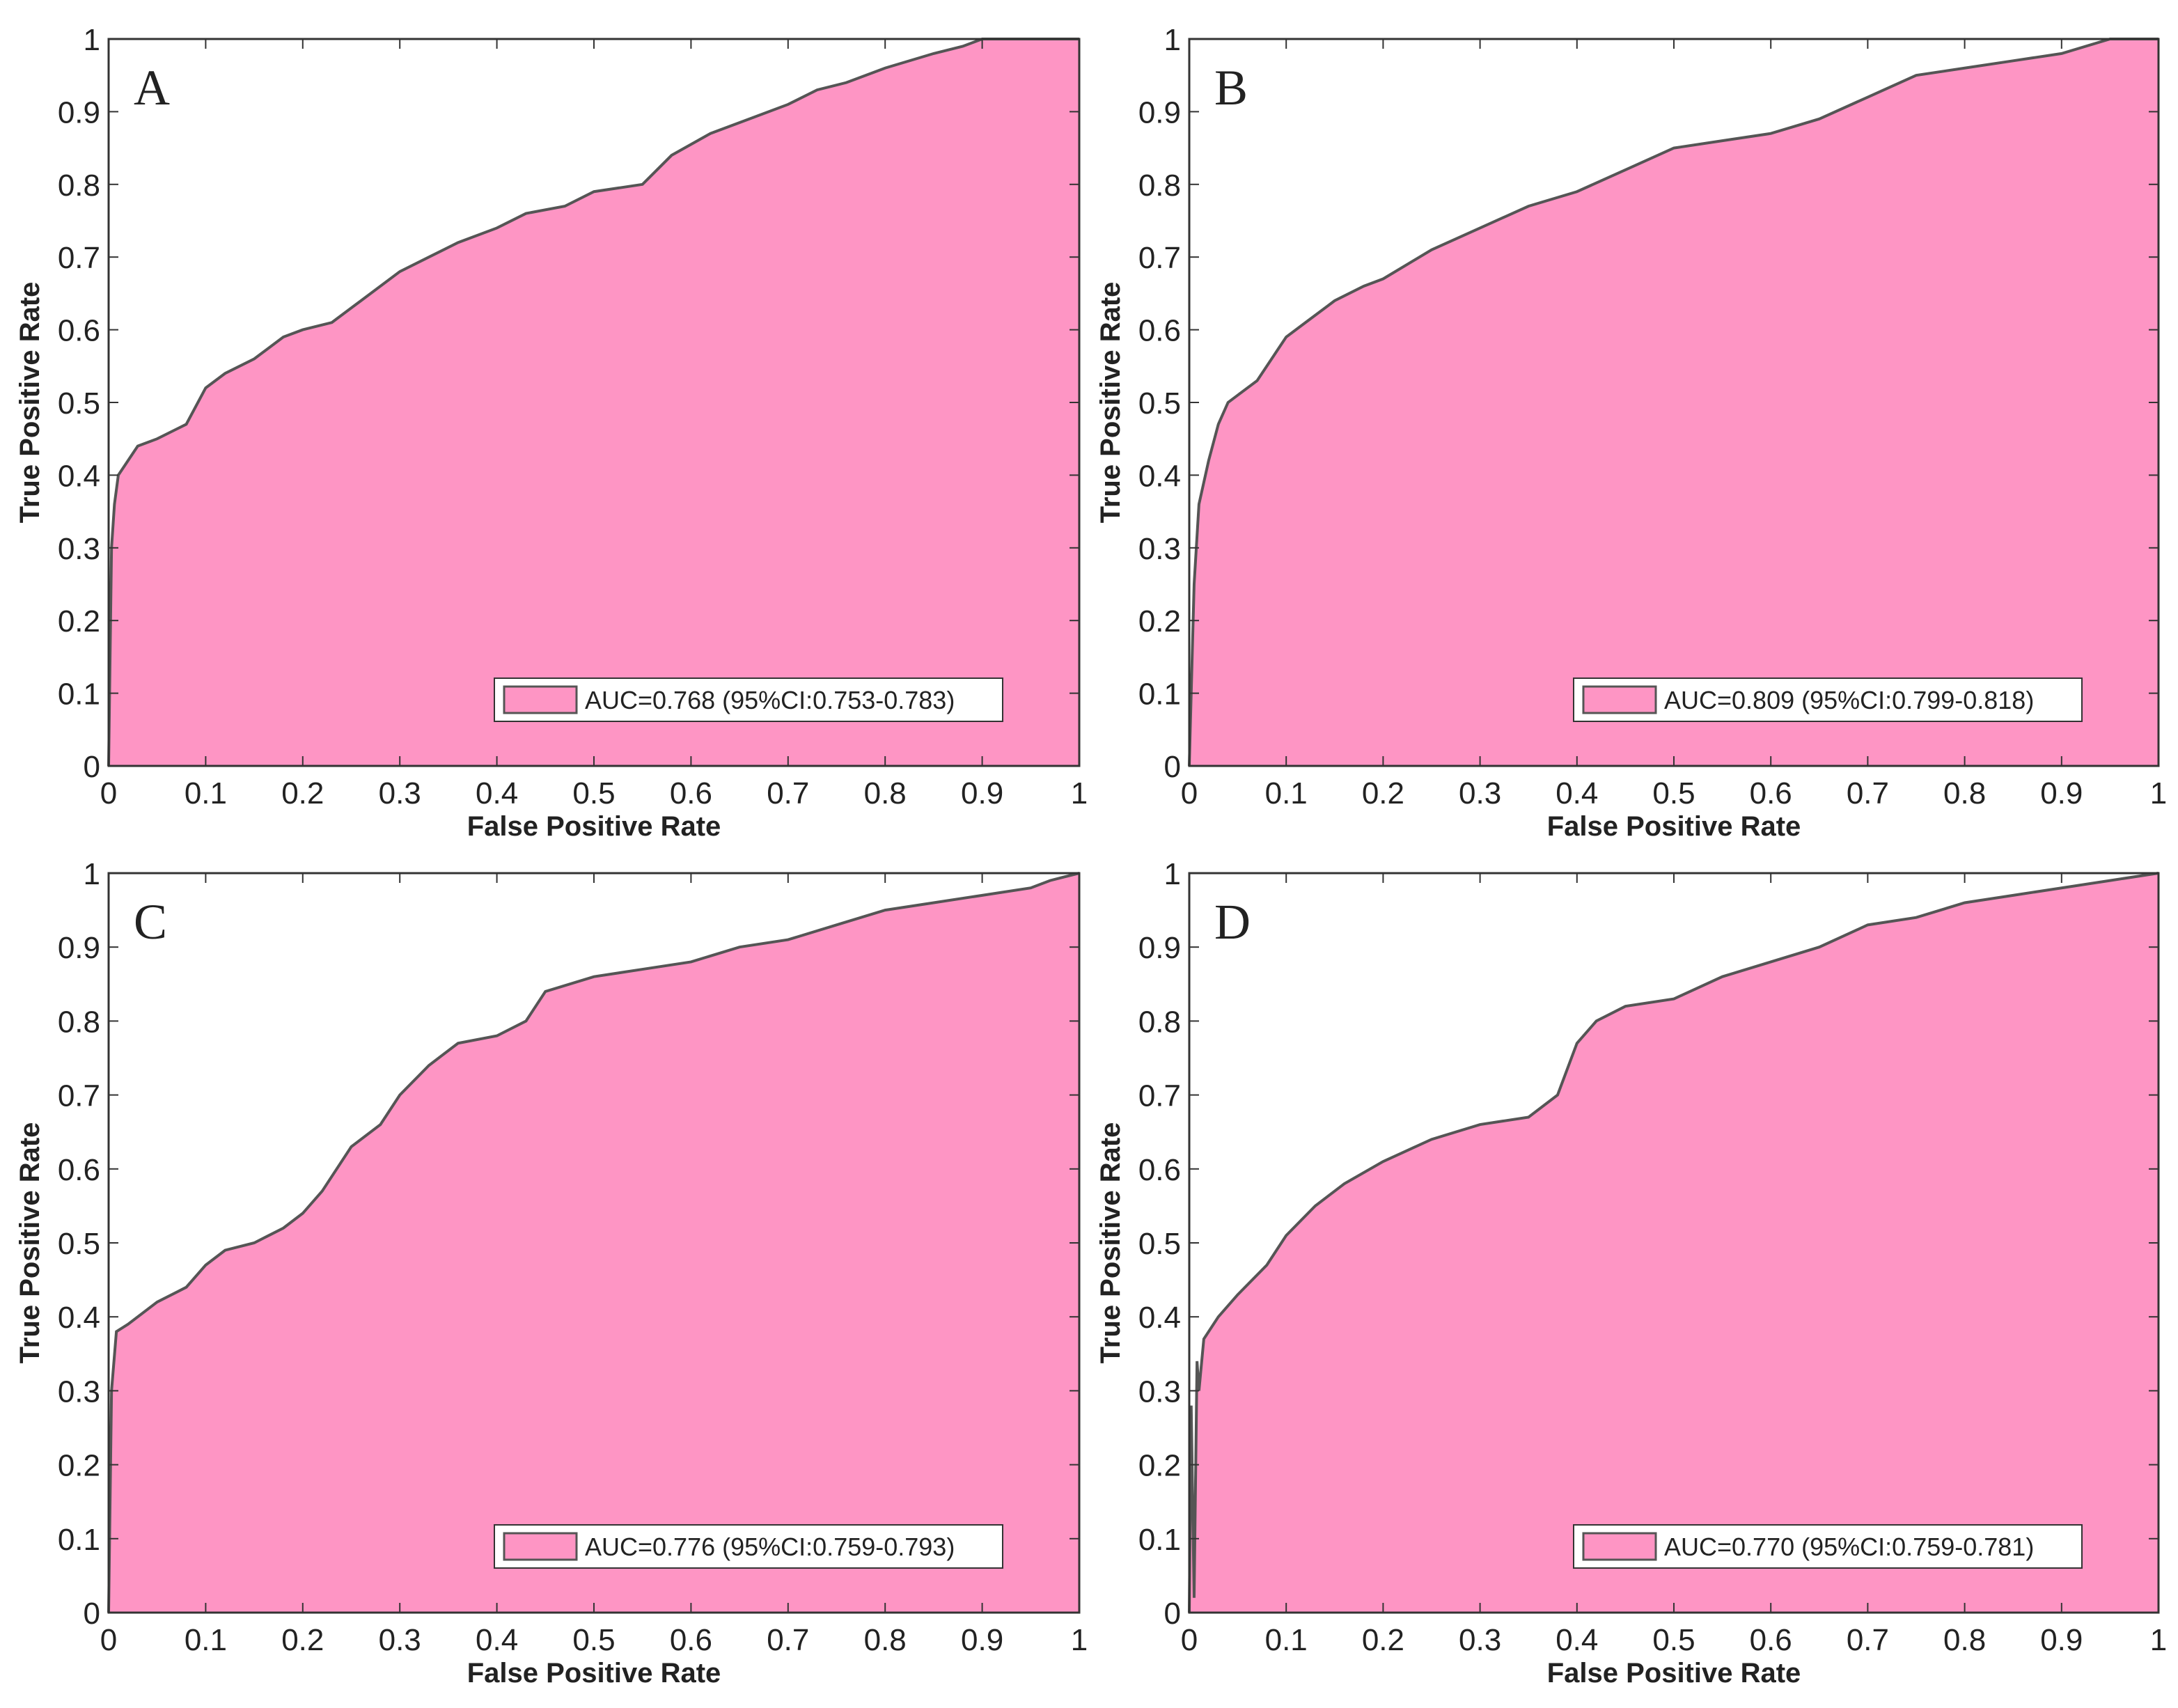 The width and height of the screenshot is (2178, 1708). Describe the element at coordinates (206, 793) in the screenshot. I see `x-tick-label-a: 0.1` at that location.